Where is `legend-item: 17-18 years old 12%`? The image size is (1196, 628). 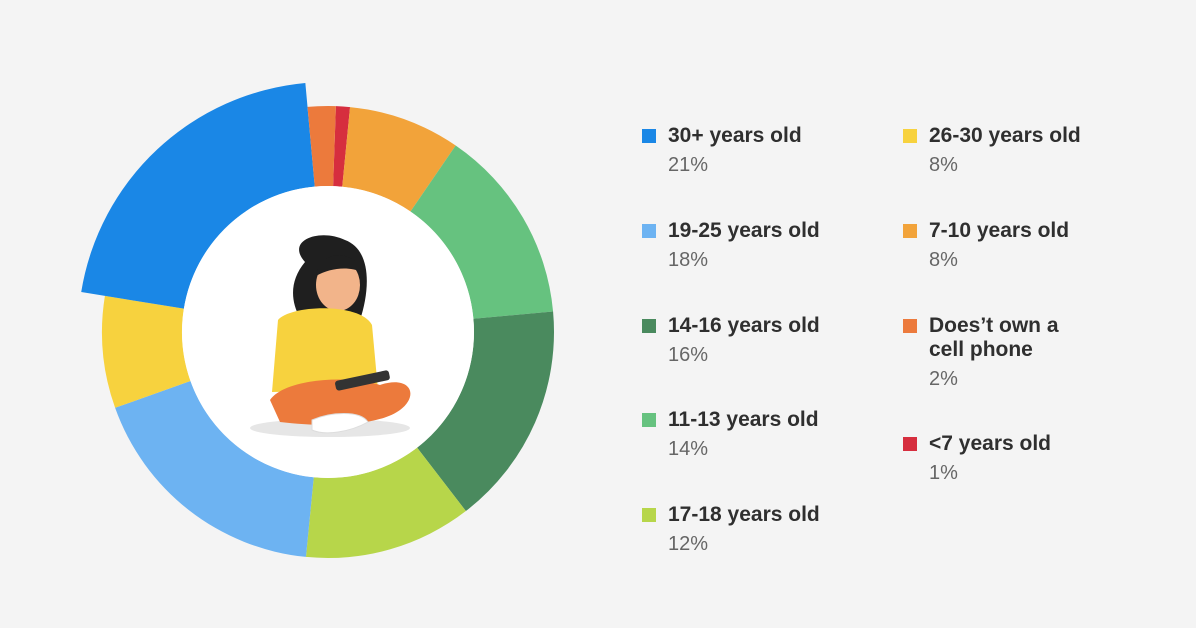 legend-item: 17-18 years old 12% is located at coordinates (745, 529).